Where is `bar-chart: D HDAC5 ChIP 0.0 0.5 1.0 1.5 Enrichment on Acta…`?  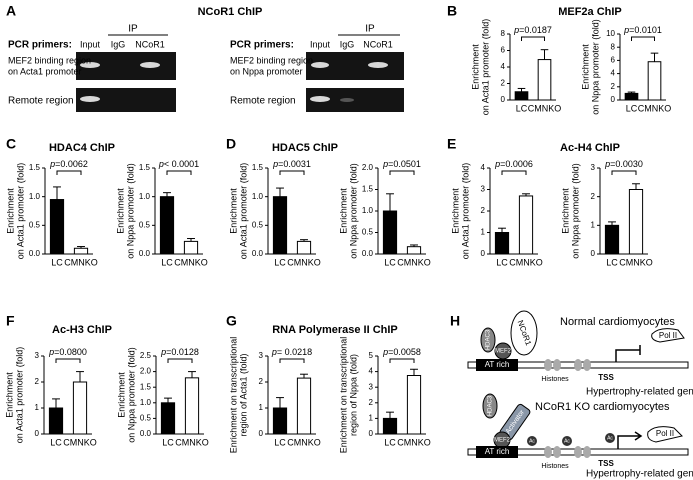
bar-chart: D HDAC5 ChIP 0.0 0.5 1.0 1.5 Enrichment on Acta… is located at coordinates (282, 202).